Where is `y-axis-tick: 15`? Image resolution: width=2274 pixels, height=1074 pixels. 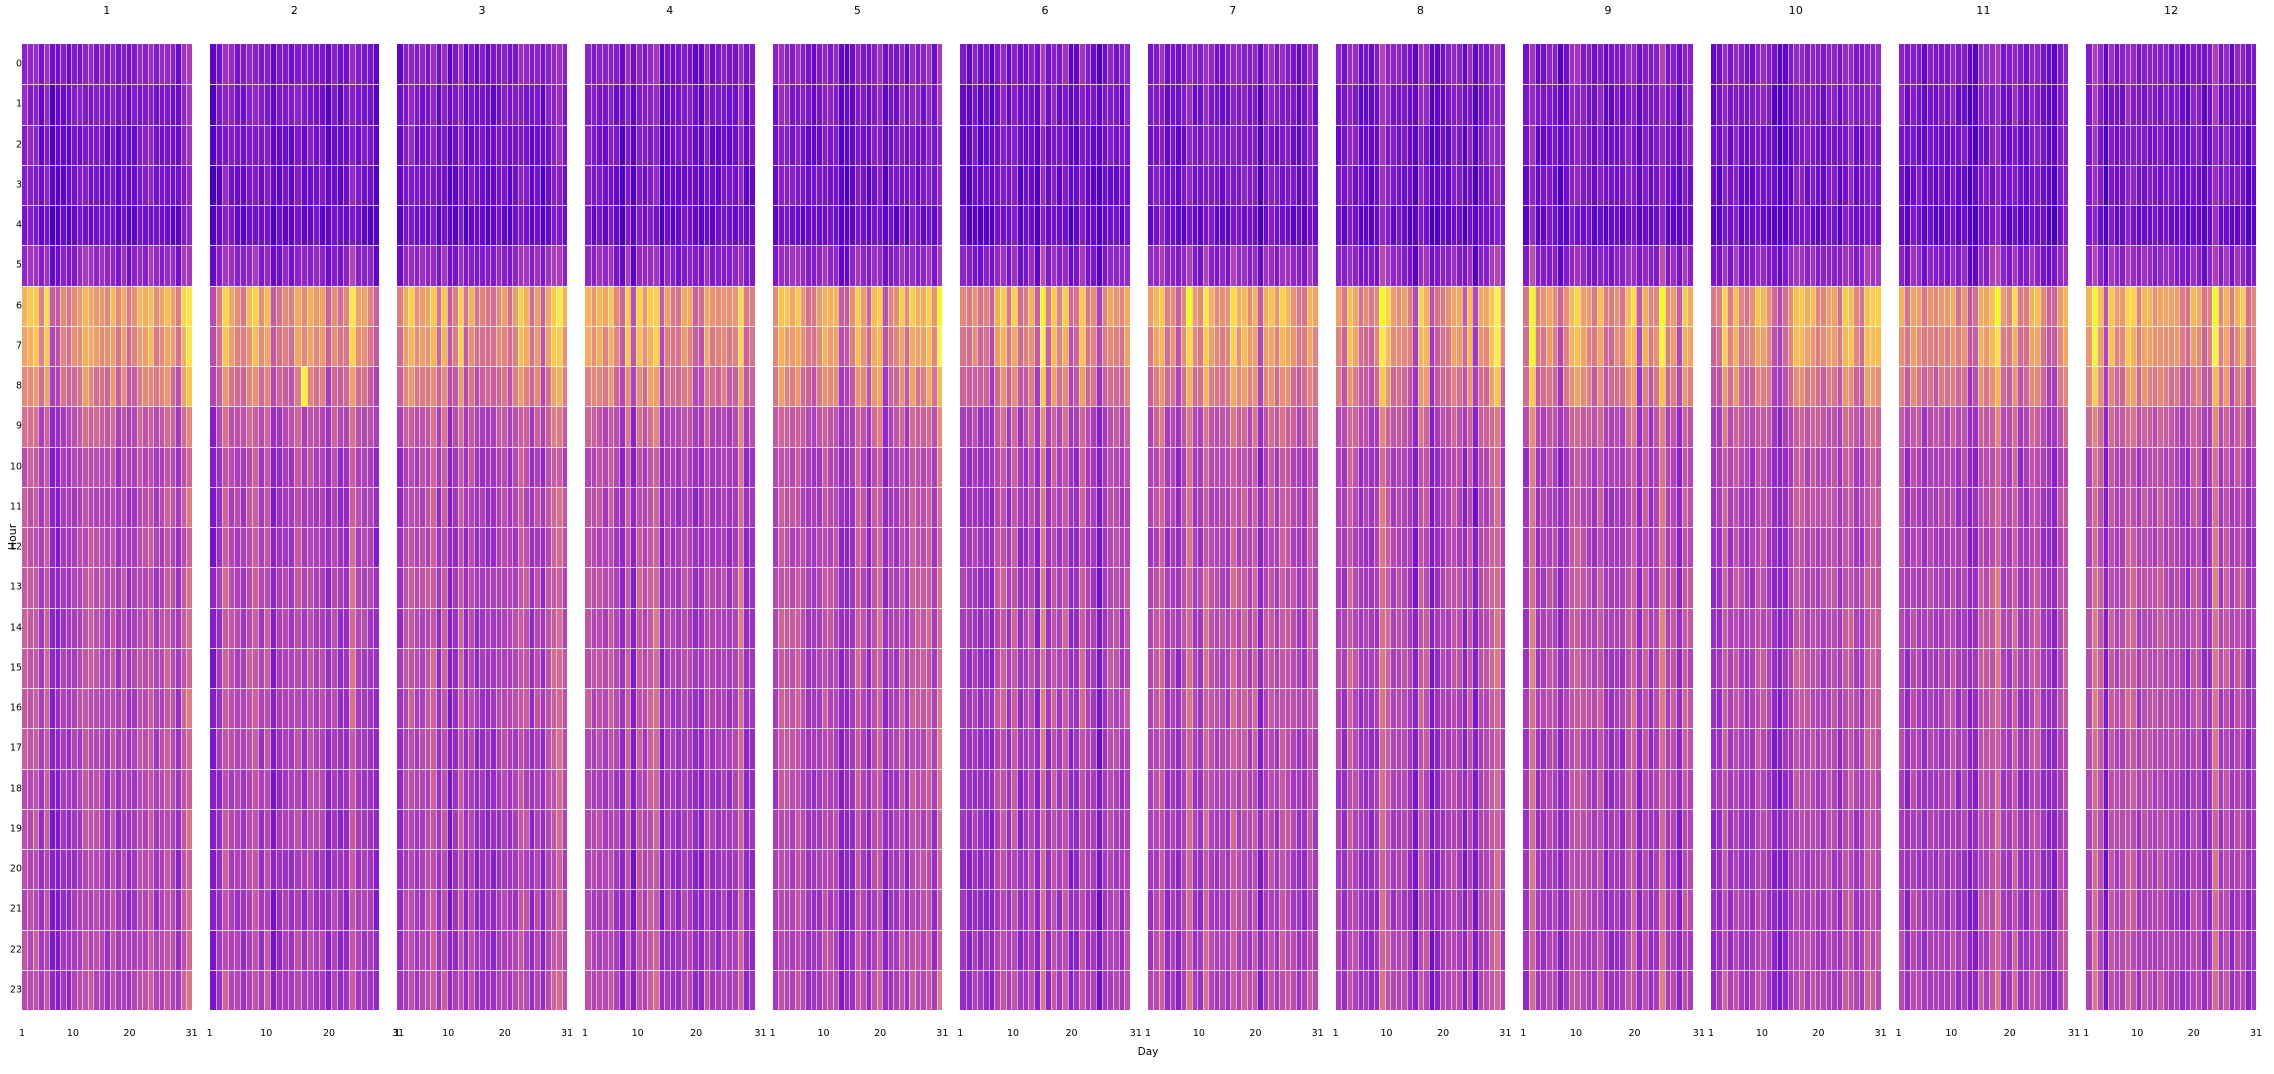 y-axis-tick: 15 is located at coordinates (15, 668).